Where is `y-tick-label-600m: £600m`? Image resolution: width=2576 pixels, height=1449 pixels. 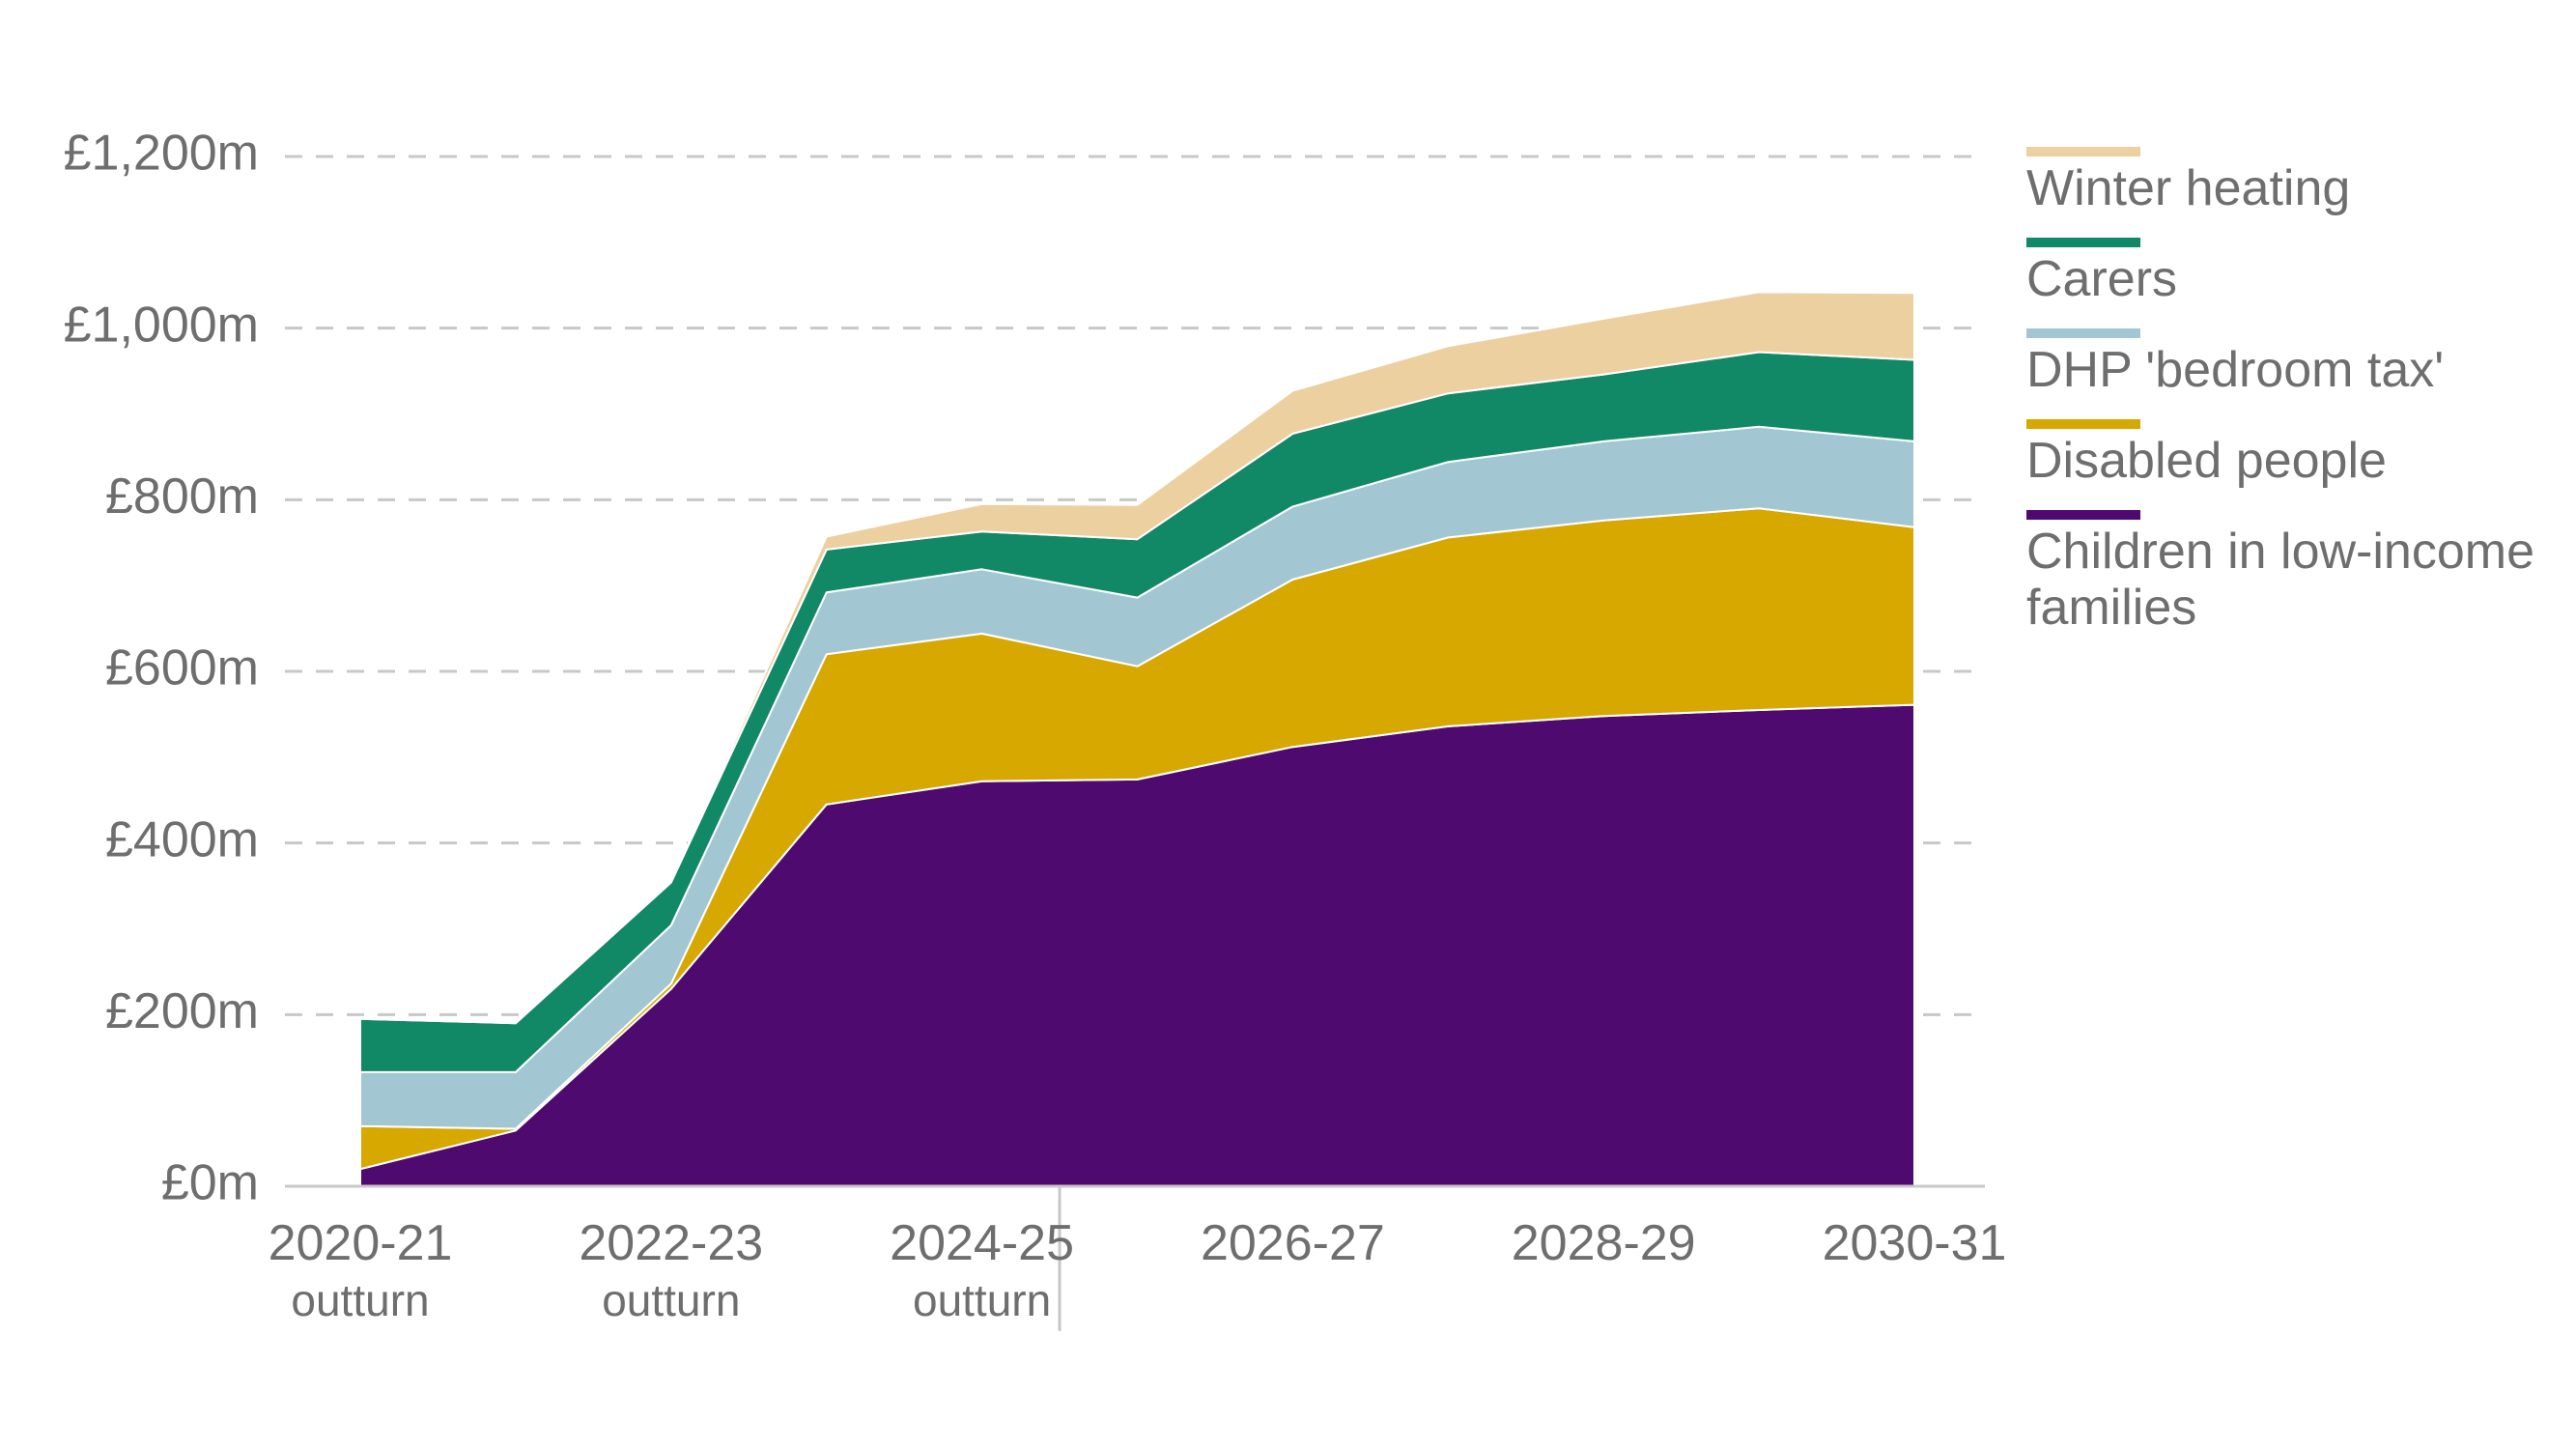 y-tick-label-600m: £600m is located at coordinates (182, 668).